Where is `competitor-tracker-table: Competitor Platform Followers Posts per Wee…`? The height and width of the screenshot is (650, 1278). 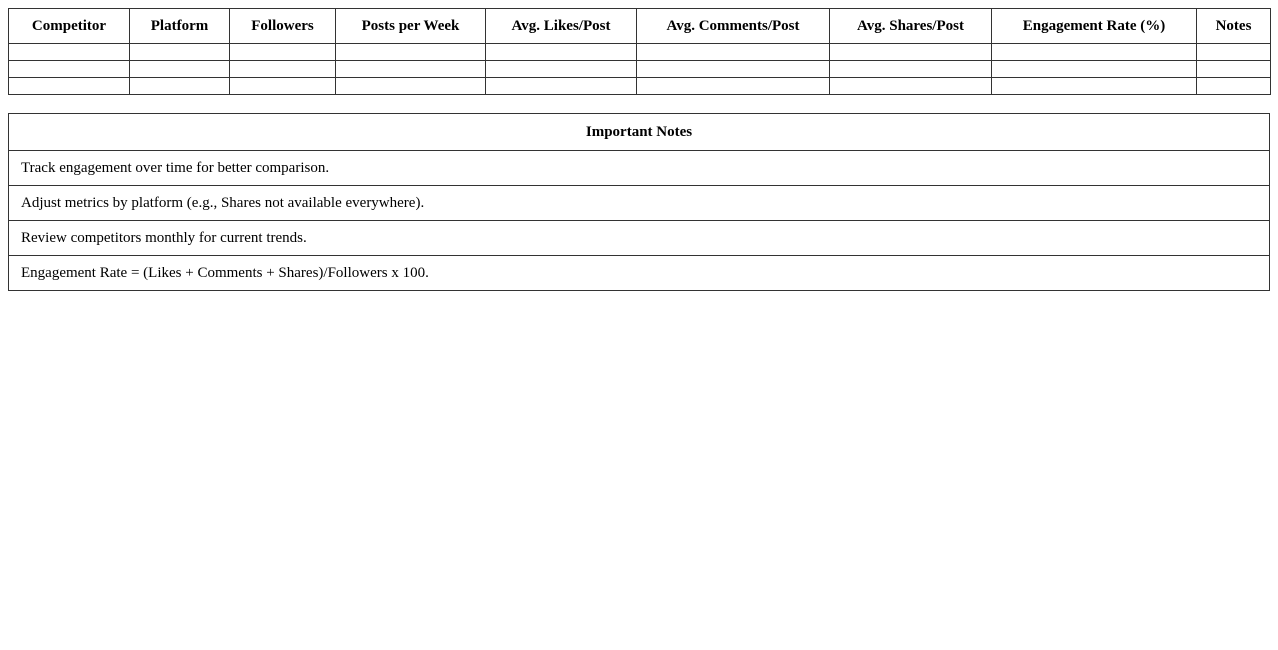
competitor-tracker-table: Competitor Platform Followers Posts per Wee… is located at coordinates (639, 51).